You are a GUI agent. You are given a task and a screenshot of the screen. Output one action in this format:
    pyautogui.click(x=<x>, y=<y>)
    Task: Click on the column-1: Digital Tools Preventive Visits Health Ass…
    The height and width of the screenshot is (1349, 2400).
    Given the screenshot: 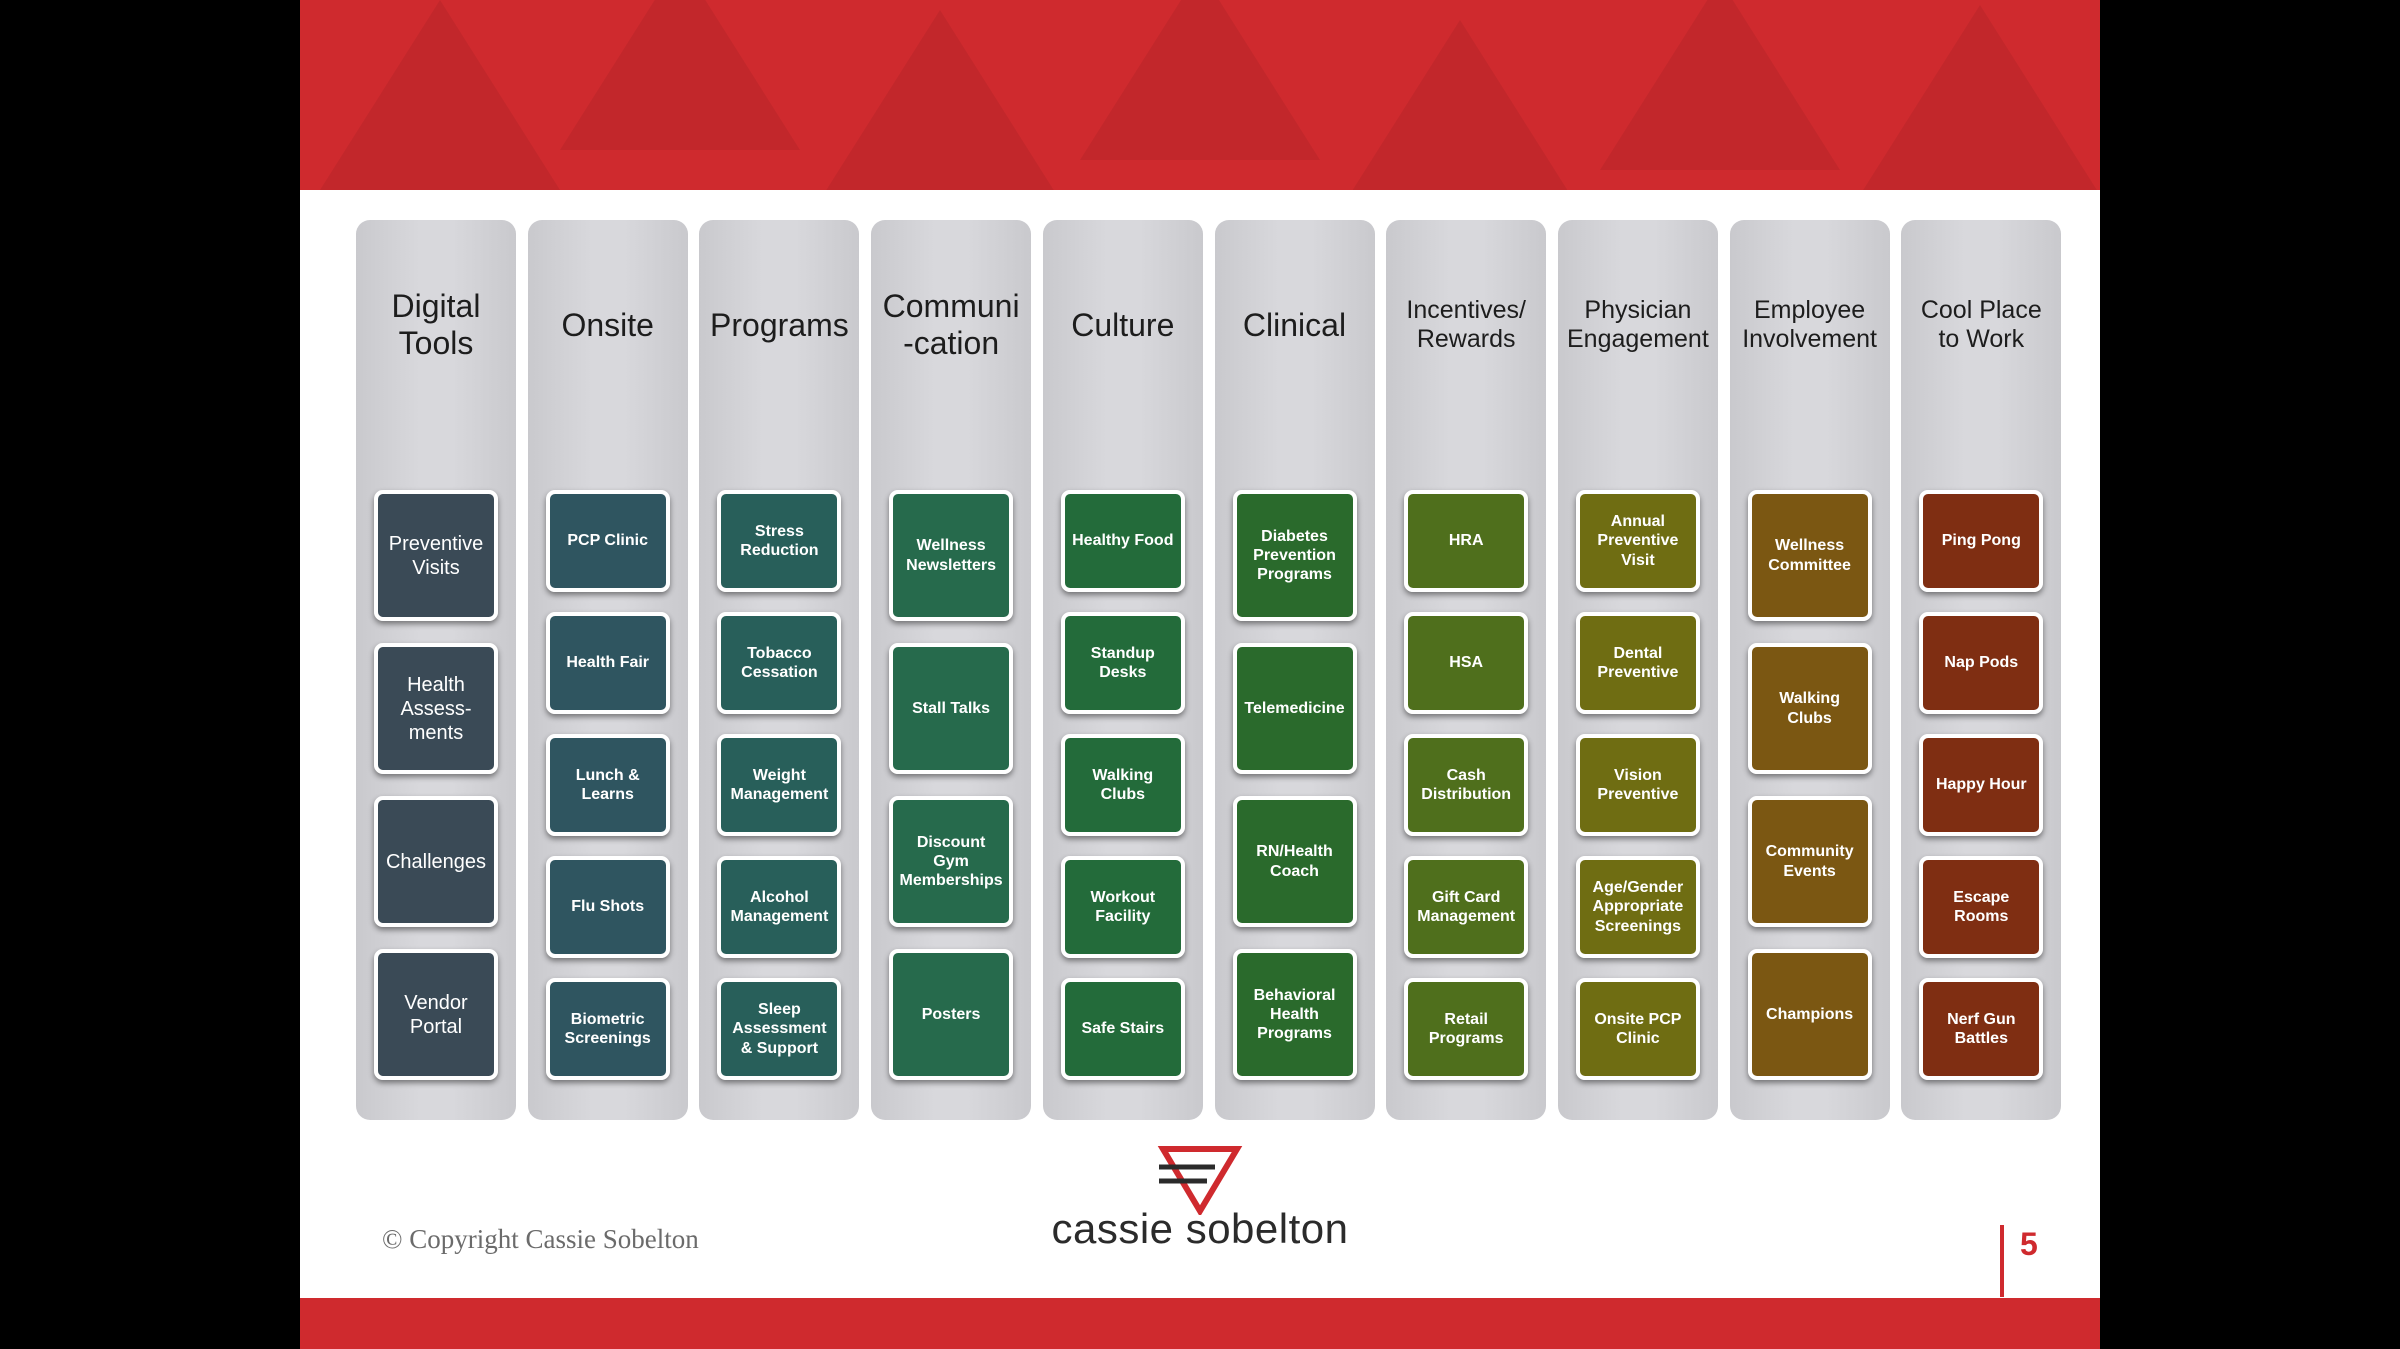 What is the action you would take?
    pyautogui.click(x=436, y=670)
    